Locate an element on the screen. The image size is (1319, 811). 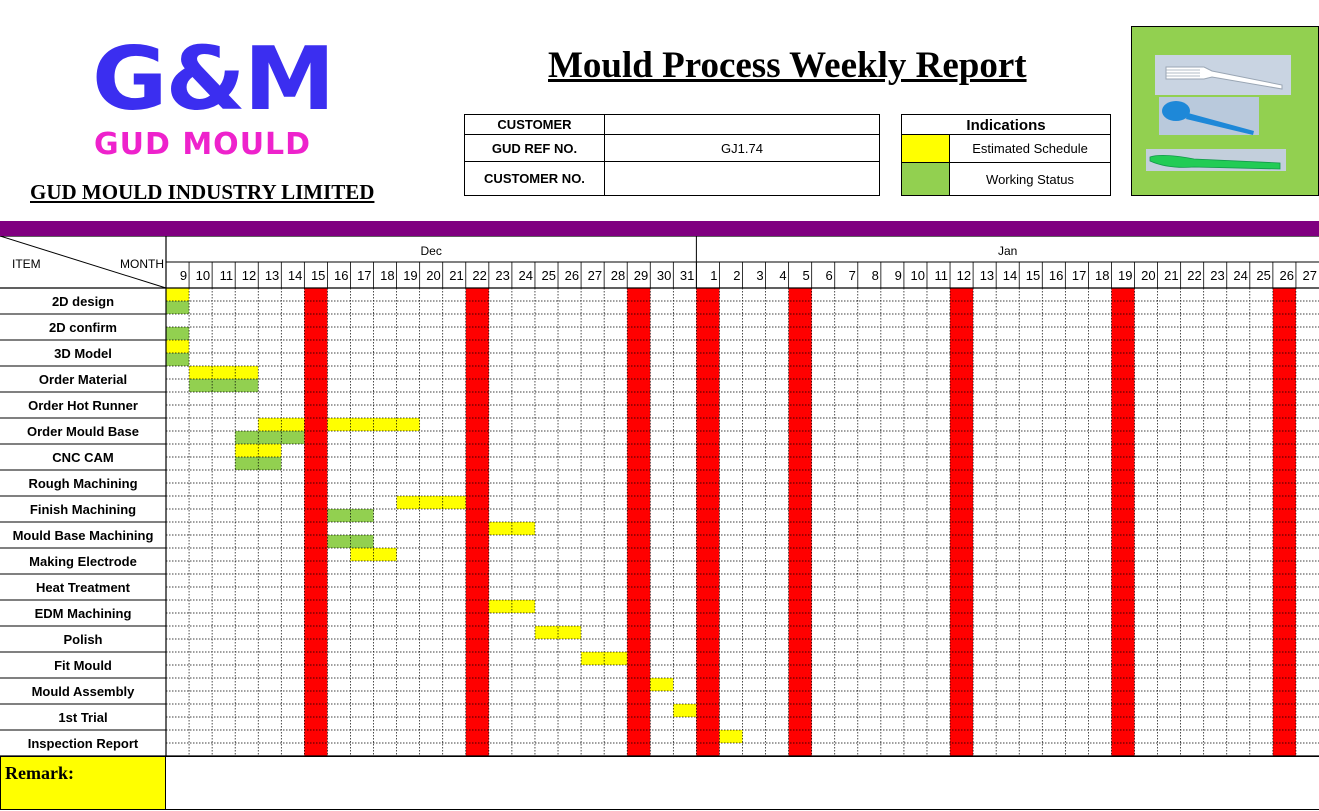
customer-field is located at coordinates (742, 124).